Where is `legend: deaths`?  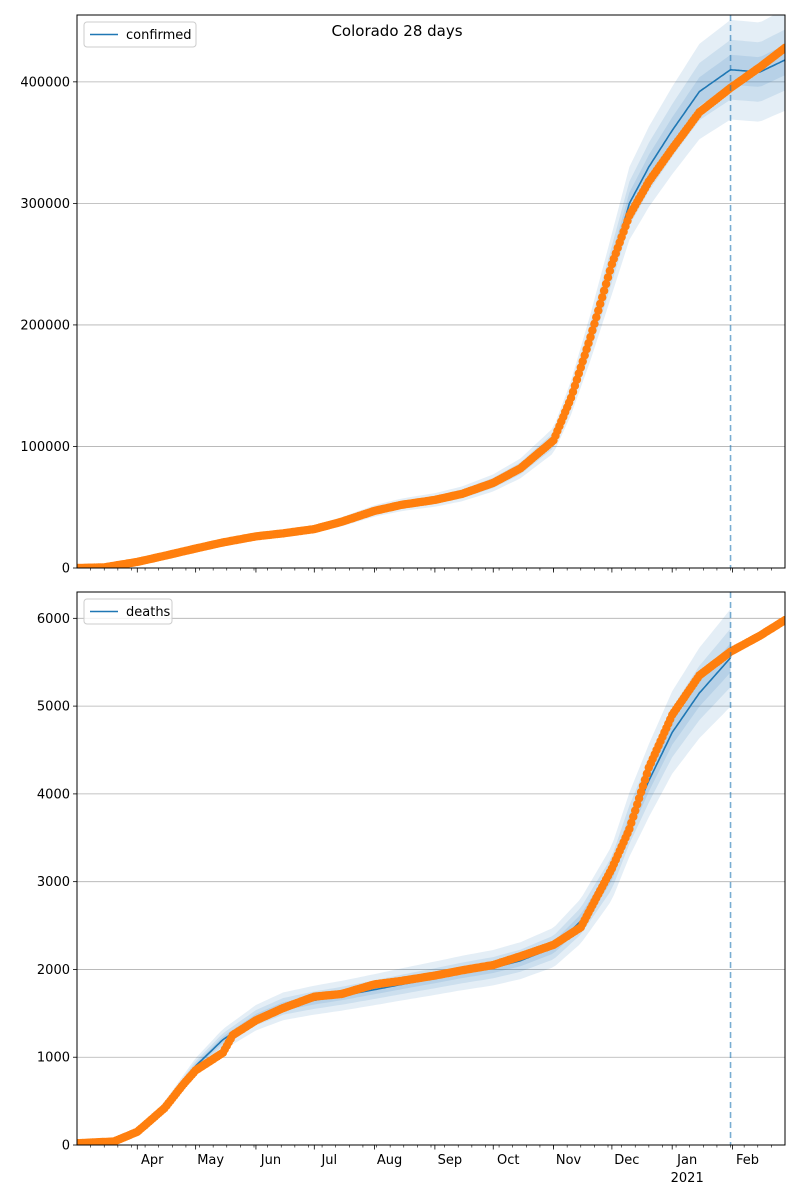
legend: deaths is located at coordinates (128, 611).